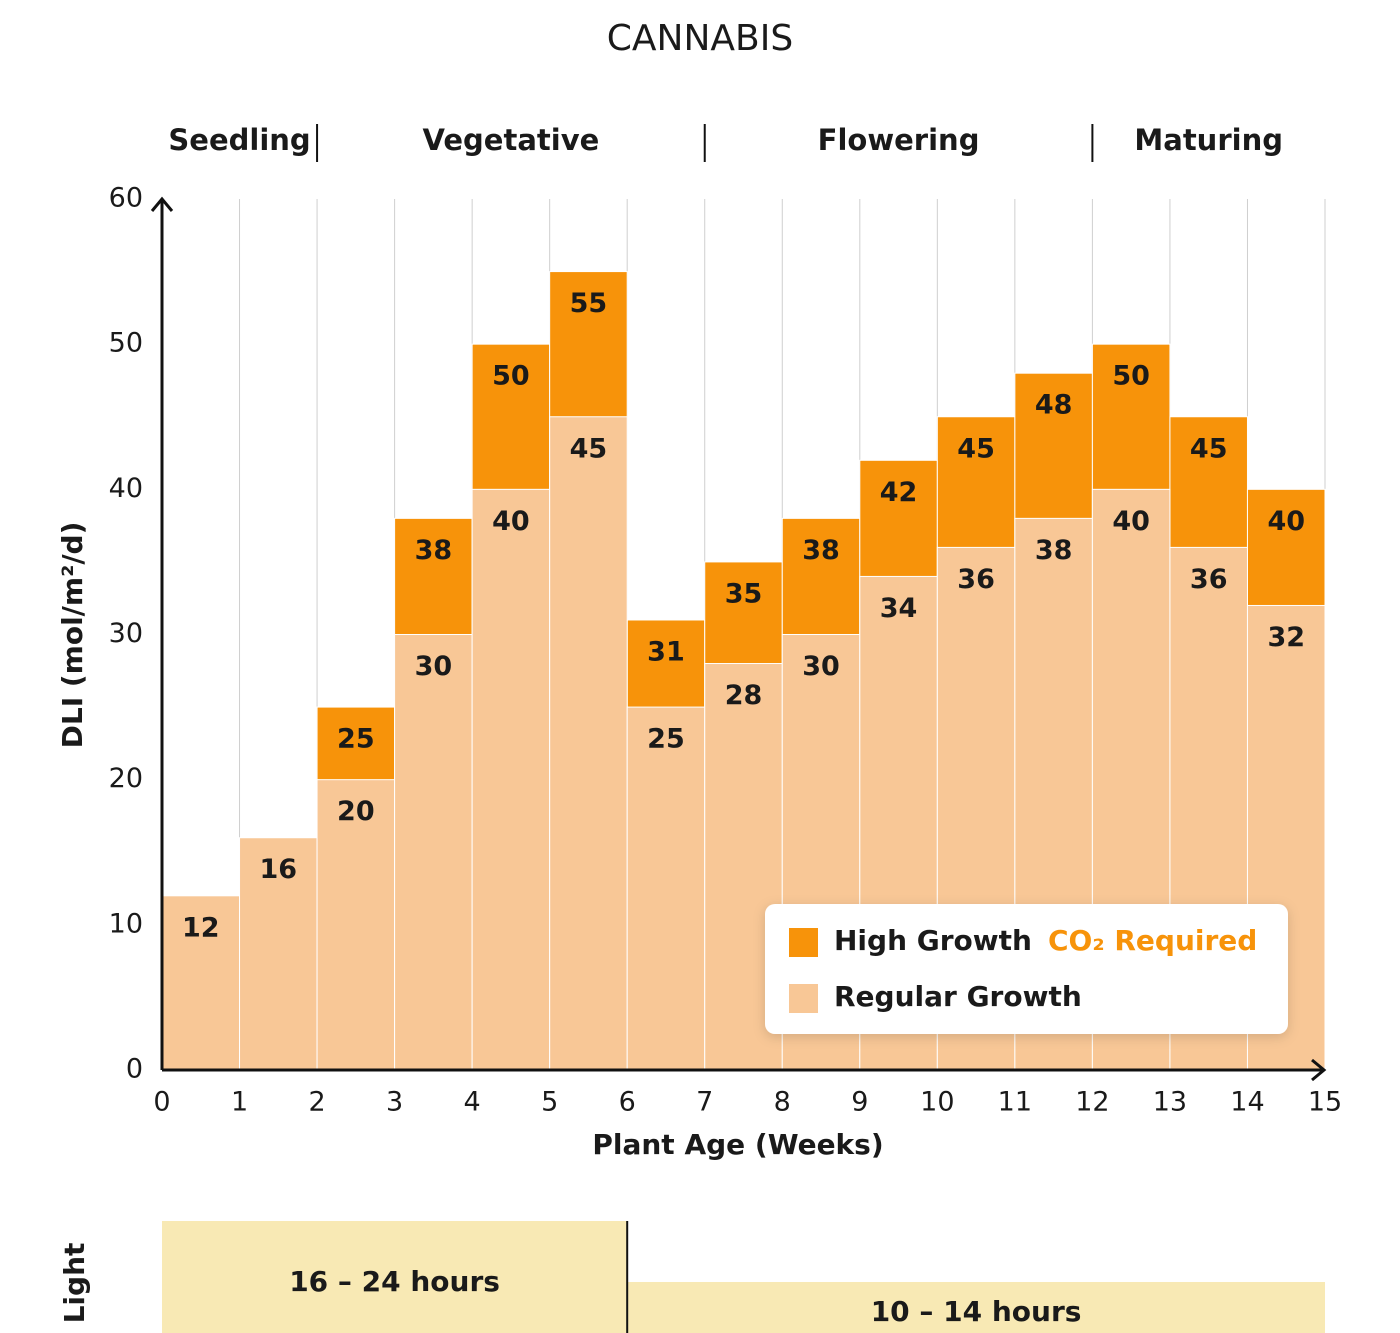 This screenshot has height=1333, width=1400. What do you see at coordinates (126, 633) in the screenshot?
I see `y-tick-label: 30` at bounding box center [126, 633].